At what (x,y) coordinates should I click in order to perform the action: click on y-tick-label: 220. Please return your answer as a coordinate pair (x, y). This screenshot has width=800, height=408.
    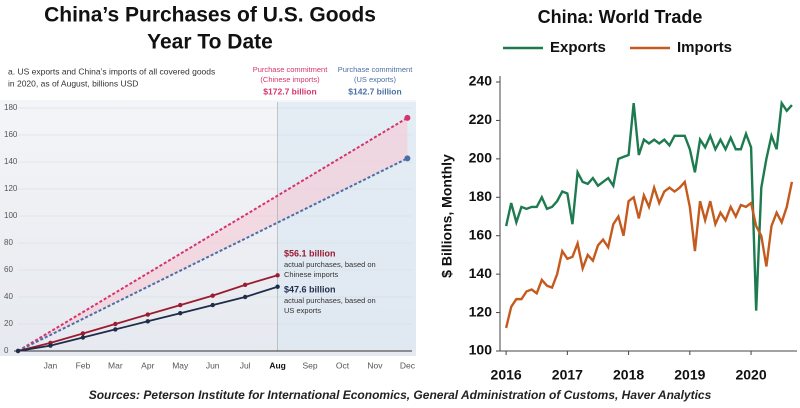
    Looking at the image, I should click on (481, 119).